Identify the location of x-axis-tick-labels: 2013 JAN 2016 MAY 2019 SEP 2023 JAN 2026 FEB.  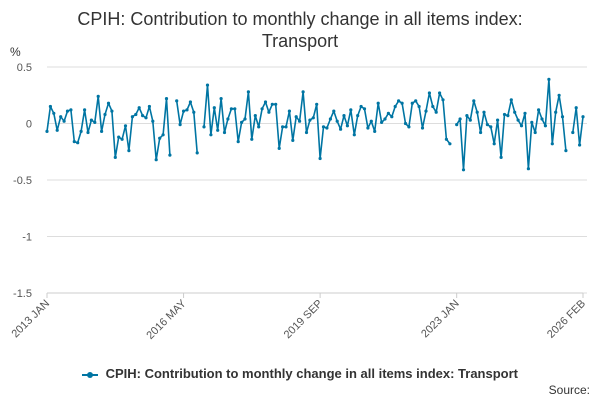
(298, 317).